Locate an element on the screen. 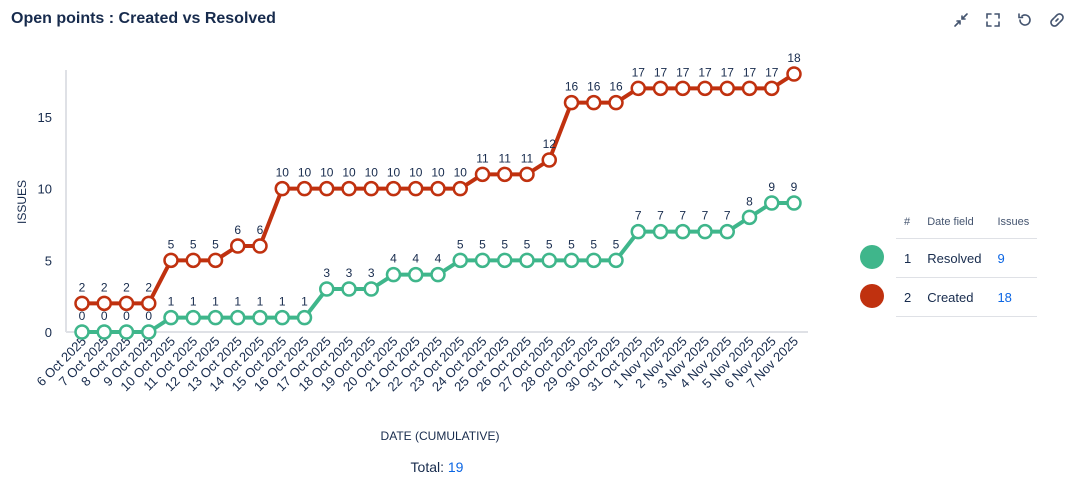 The height and width of the screenshot is (487, 1082). x-axis-label: DATE (CUMULATIVE) is located at coordinates (440, 436).